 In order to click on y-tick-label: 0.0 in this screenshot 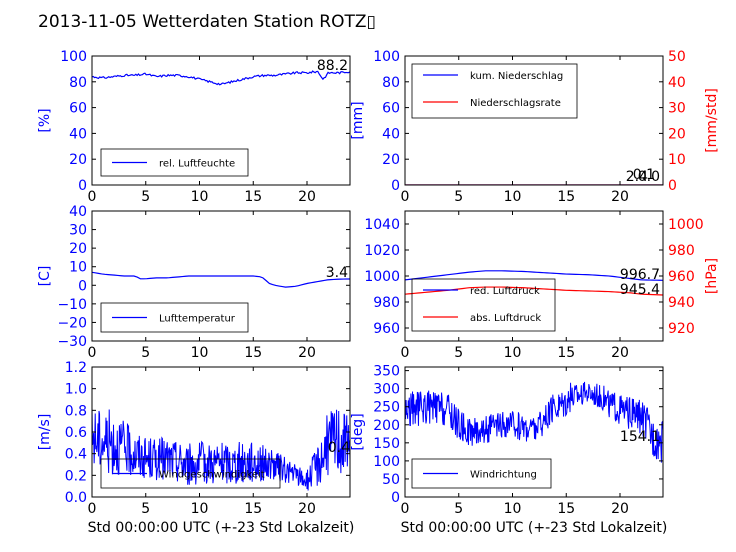, I will do `click(76, 498)`.